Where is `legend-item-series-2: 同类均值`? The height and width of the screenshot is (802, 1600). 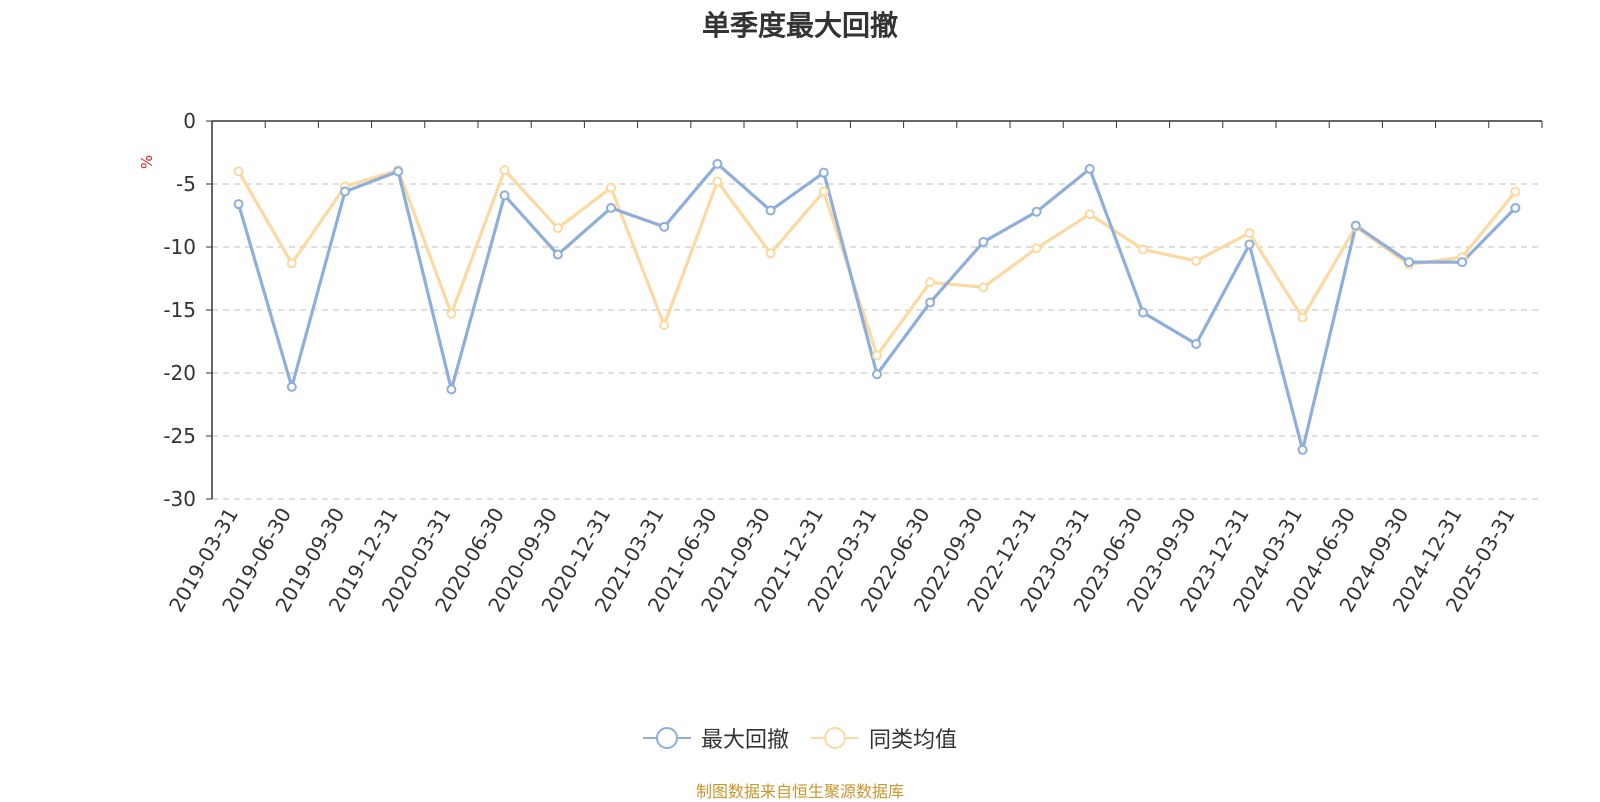
legend-item-series-2: 同类均值 is located at coordinates (884, 738).